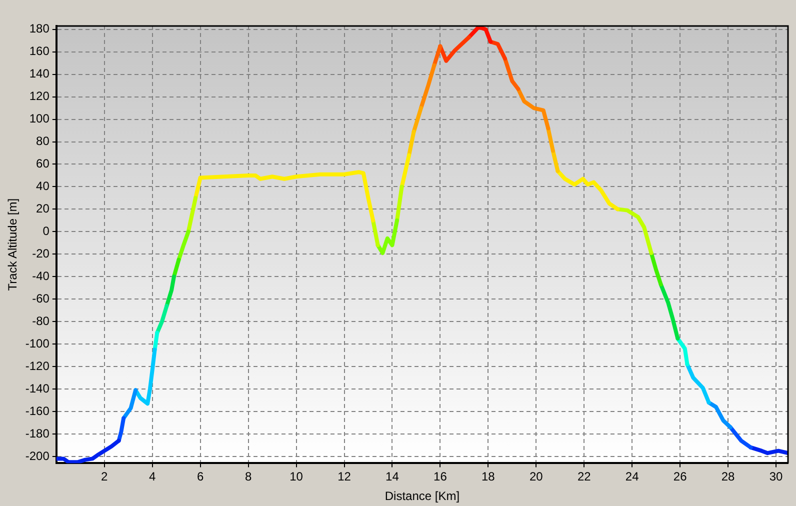 This screenshot has width=796, height=506. What do you see at coordinates (776, 477) in the screenshot?
I see `x-tick-label: 30` at bounding box center [776, 477].